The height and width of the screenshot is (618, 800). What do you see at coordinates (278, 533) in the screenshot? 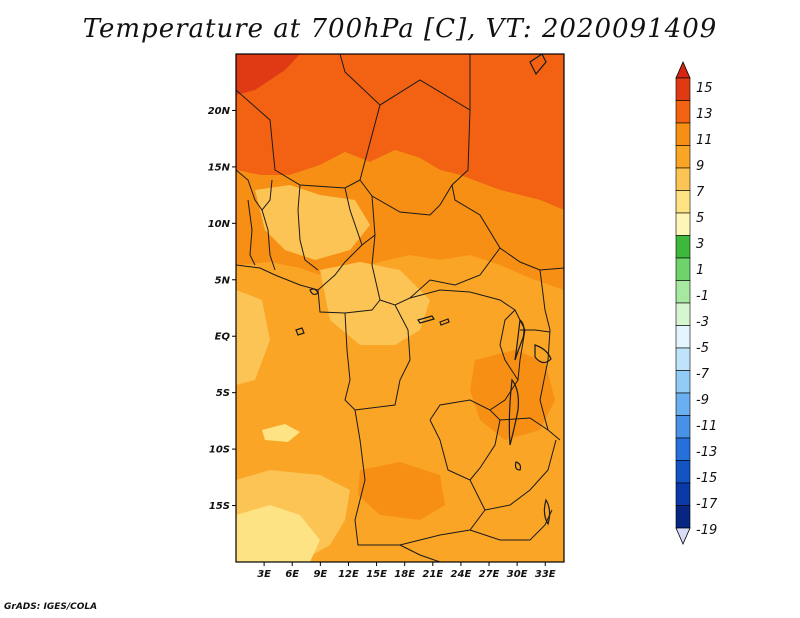
I see `field-patch-coast` at bounding box center [278, 533].